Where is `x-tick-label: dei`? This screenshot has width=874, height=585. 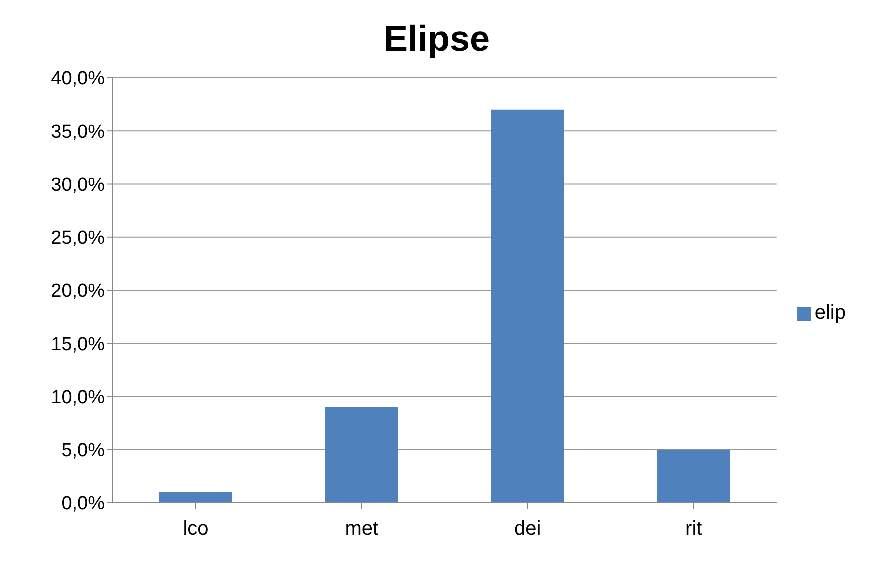 x-tick-label: dei is located at coordinates (528, 529).